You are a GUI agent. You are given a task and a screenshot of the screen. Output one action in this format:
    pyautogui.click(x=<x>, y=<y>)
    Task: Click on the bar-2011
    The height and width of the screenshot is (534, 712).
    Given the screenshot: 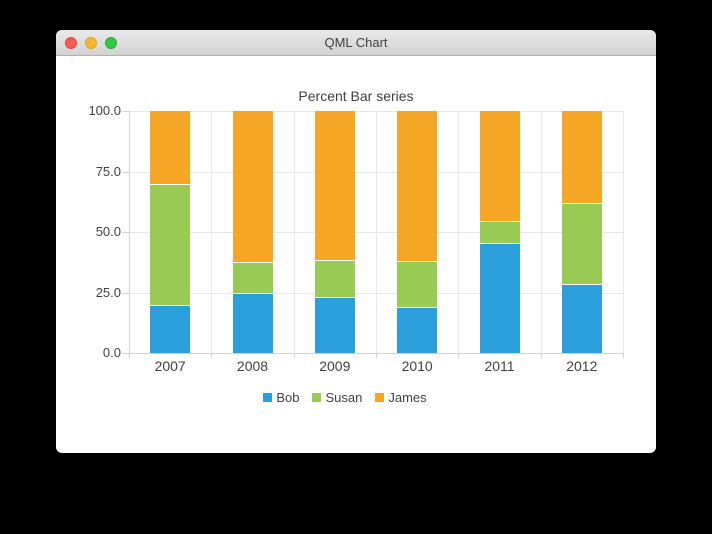 What is the action you would take?
    pyautogui.click(x=499, y=232)
    